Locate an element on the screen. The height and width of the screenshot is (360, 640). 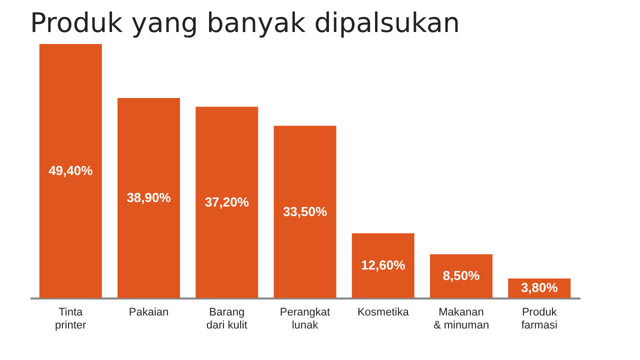
data-label: 49,40% is located at coordinates (71, 170).